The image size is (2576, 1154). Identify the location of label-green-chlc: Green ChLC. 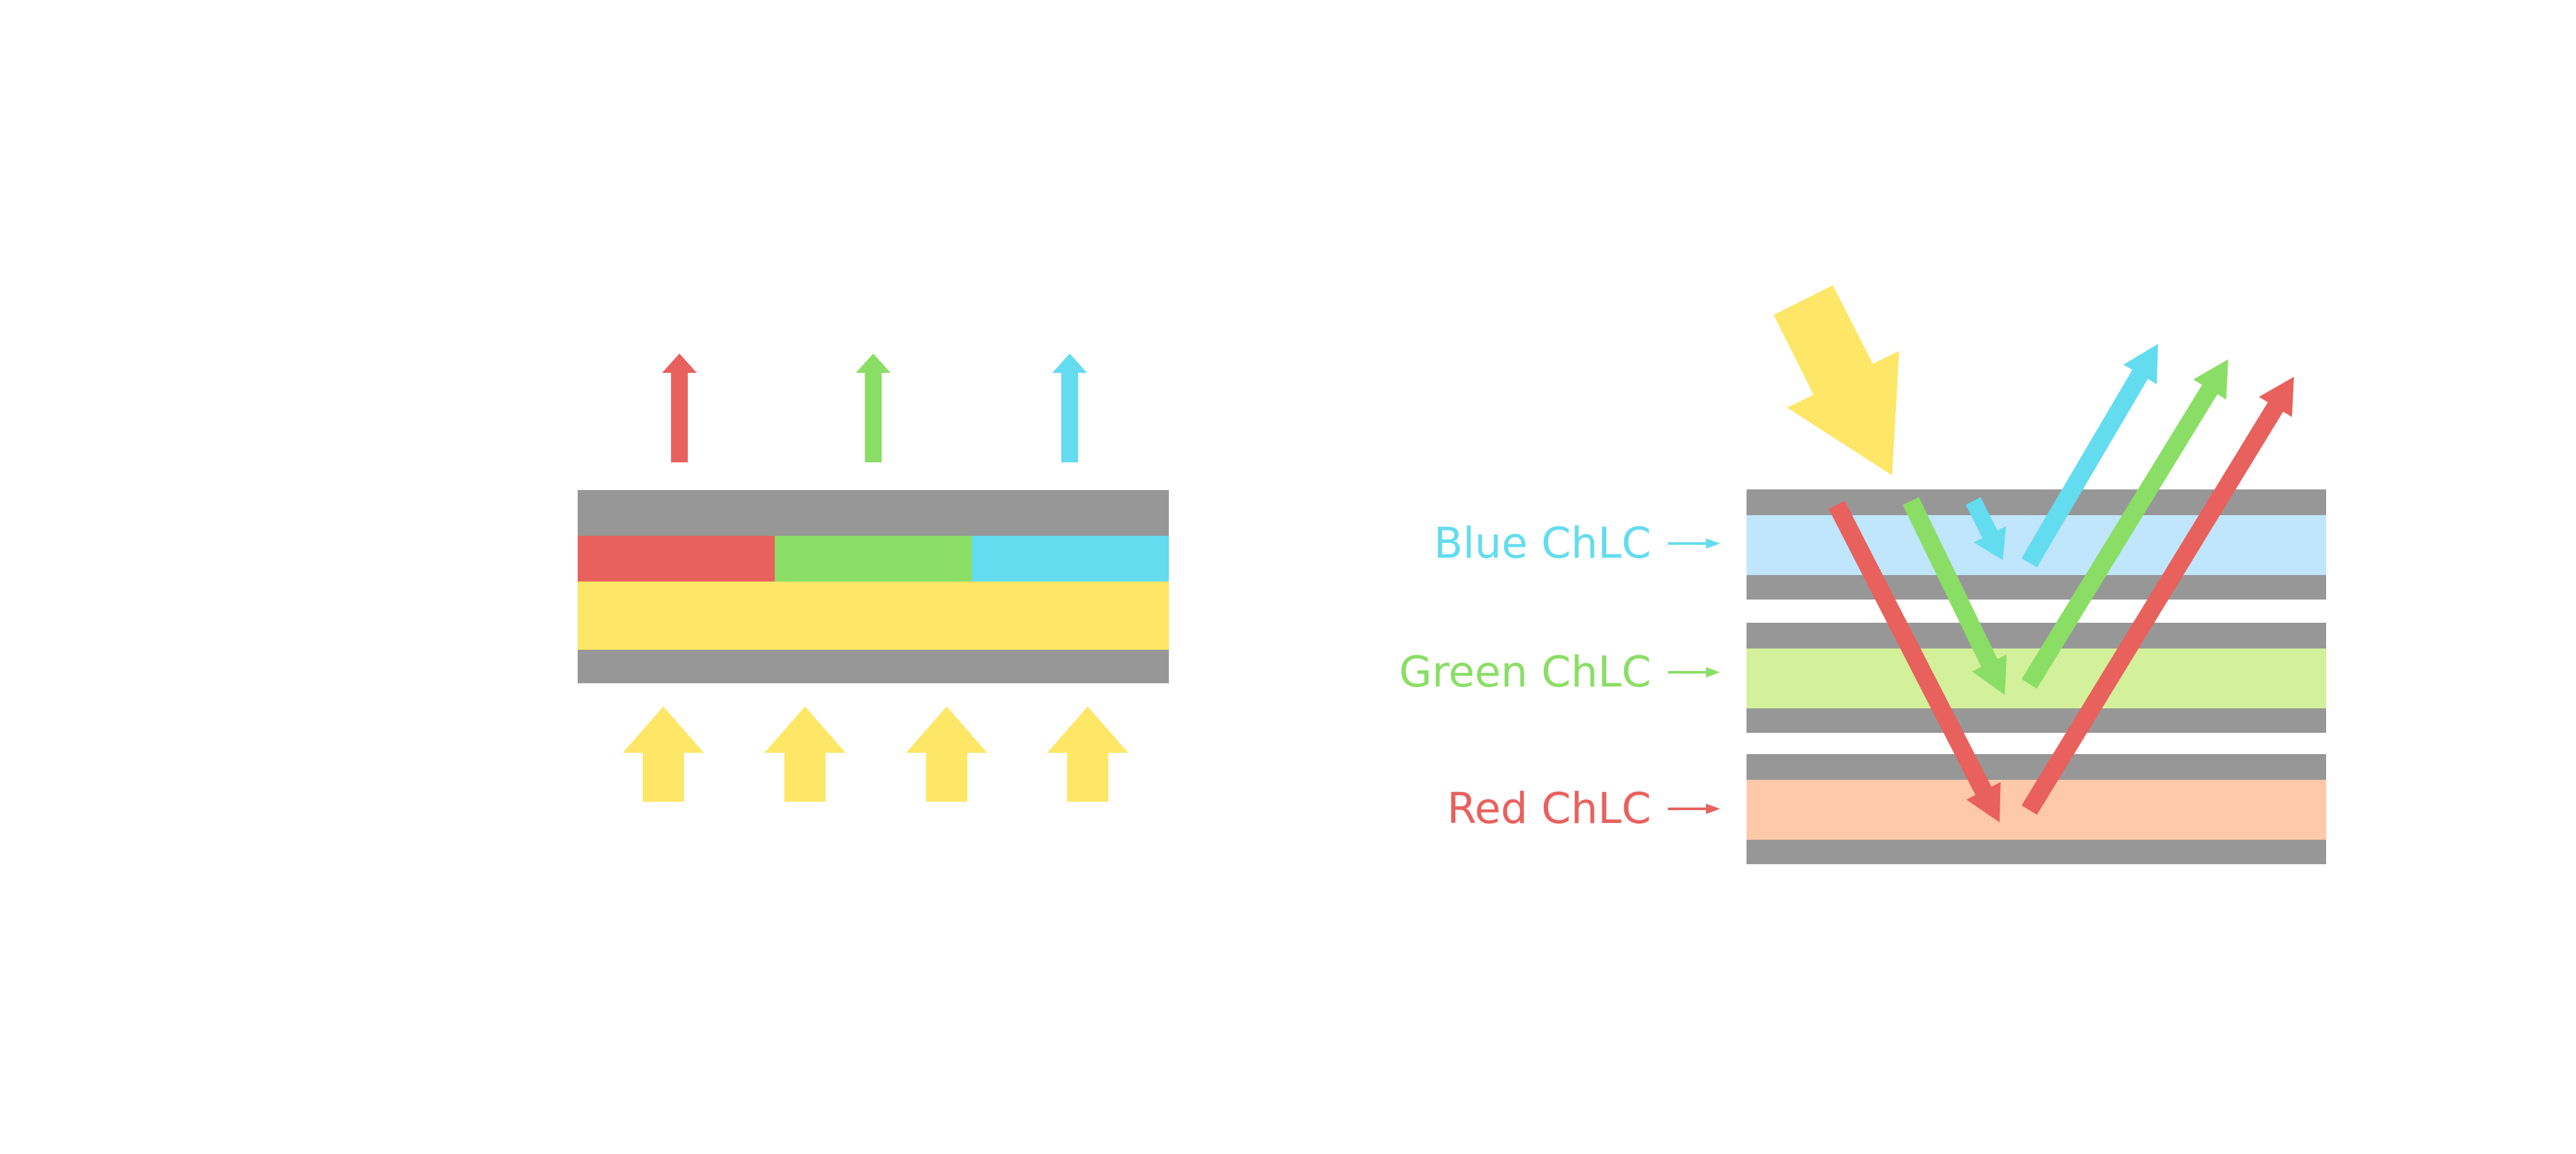
(1525, 672).